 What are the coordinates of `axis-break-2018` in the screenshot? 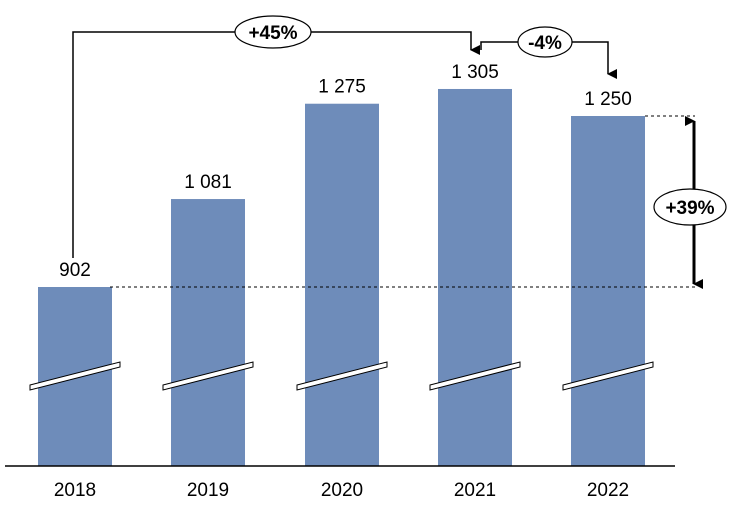 It's located at (75, 376).